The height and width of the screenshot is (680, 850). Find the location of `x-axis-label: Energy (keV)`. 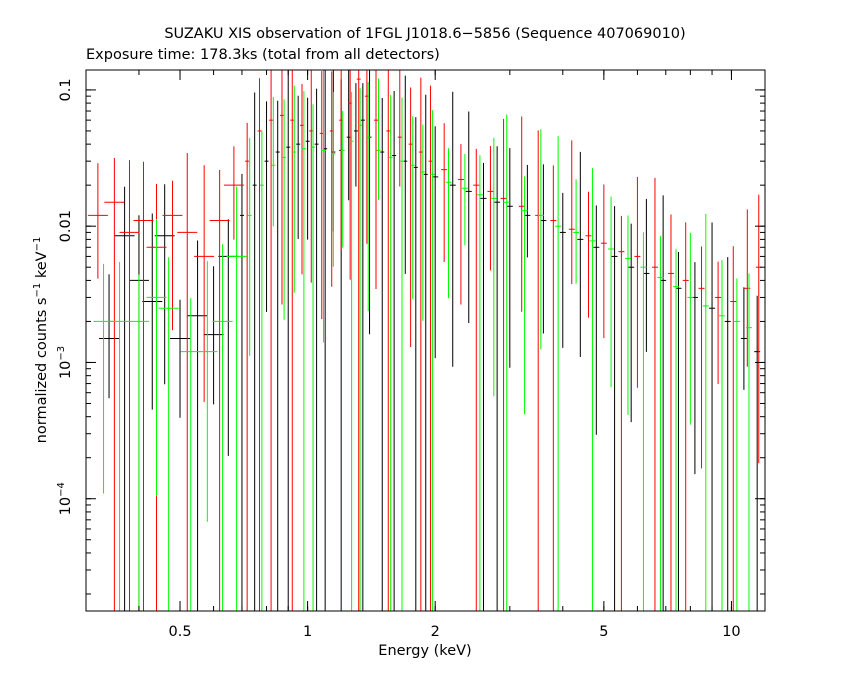

x-axis-label: Energy (keV) is located at coordinates (424, 651).